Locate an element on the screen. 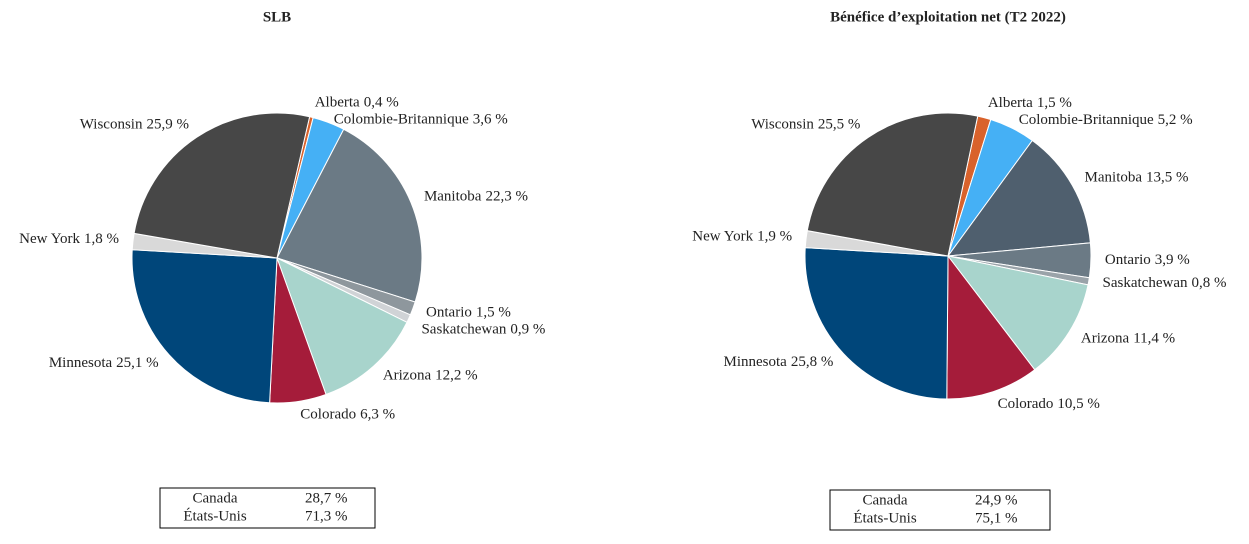  slice-label: Colombie-Britannique 5,2 % is located at coordinates (1106, 121).